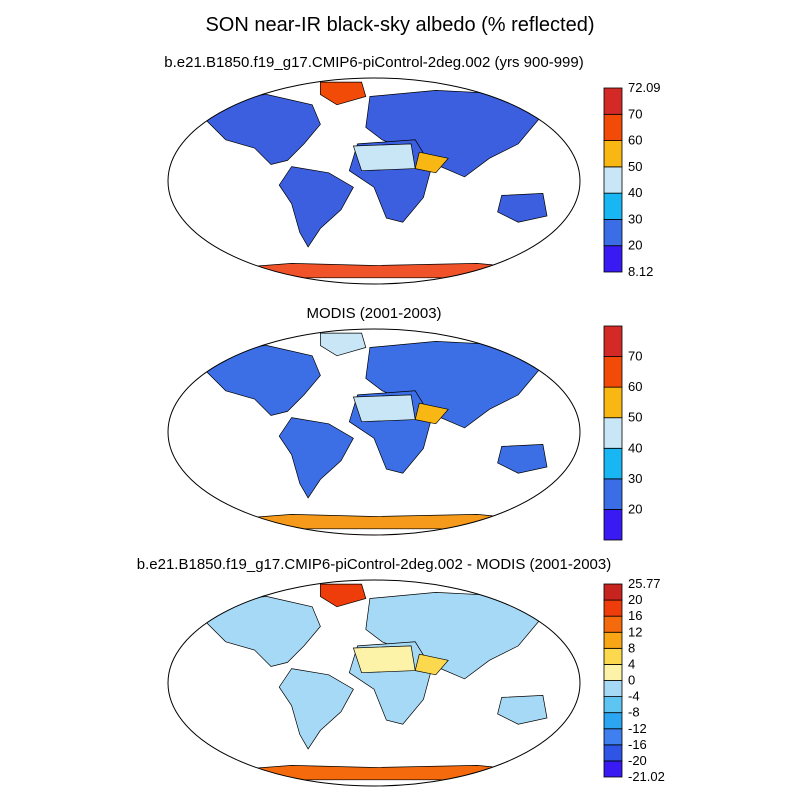 The height and width of the screenshot is (800, 800). I want to click on colorbar-label: -8, so click(634, 712).